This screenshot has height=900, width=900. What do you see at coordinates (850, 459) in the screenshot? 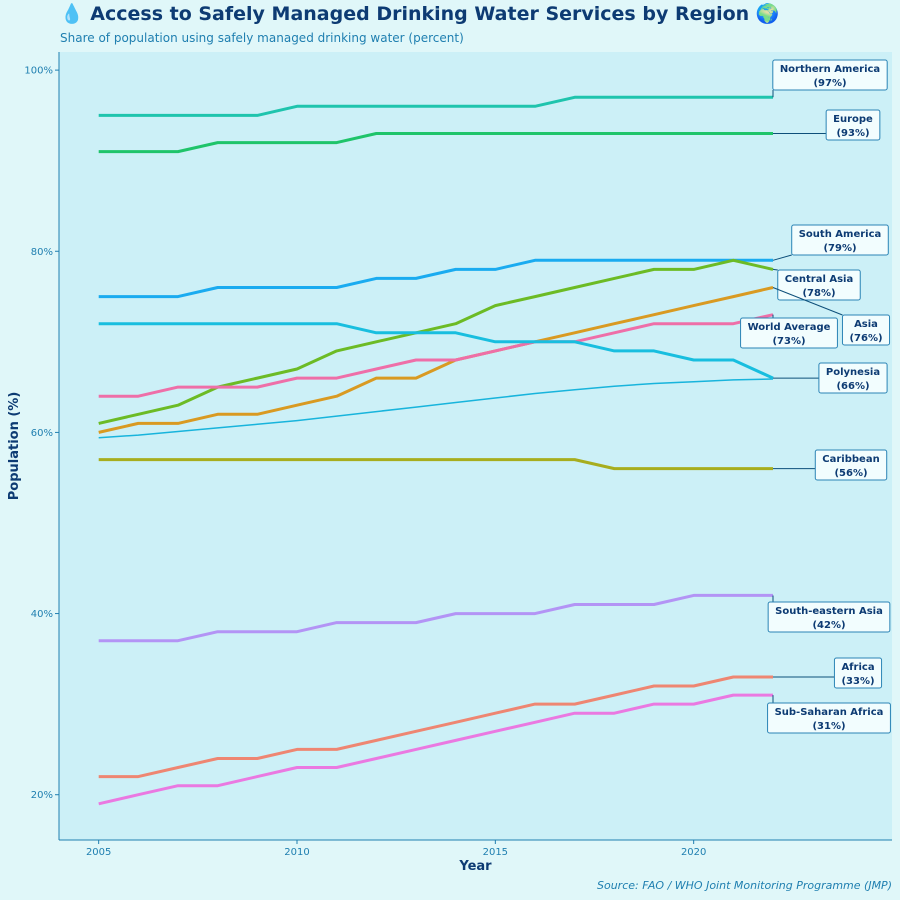
I see `series-name-label: Caribbean` at bounding box center [850, 459].